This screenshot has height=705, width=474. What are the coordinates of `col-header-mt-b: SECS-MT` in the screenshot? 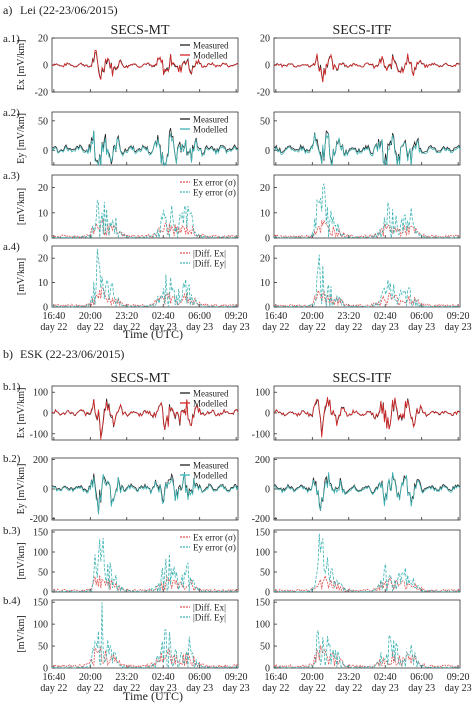 It's located at (140, 378).